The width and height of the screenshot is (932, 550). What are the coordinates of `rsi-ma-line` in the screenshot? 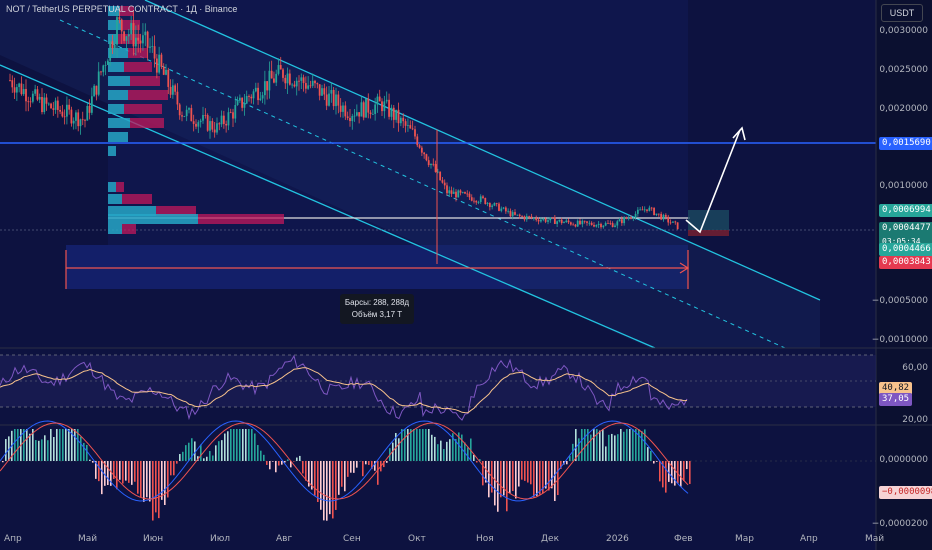 It's located at (344, 390).